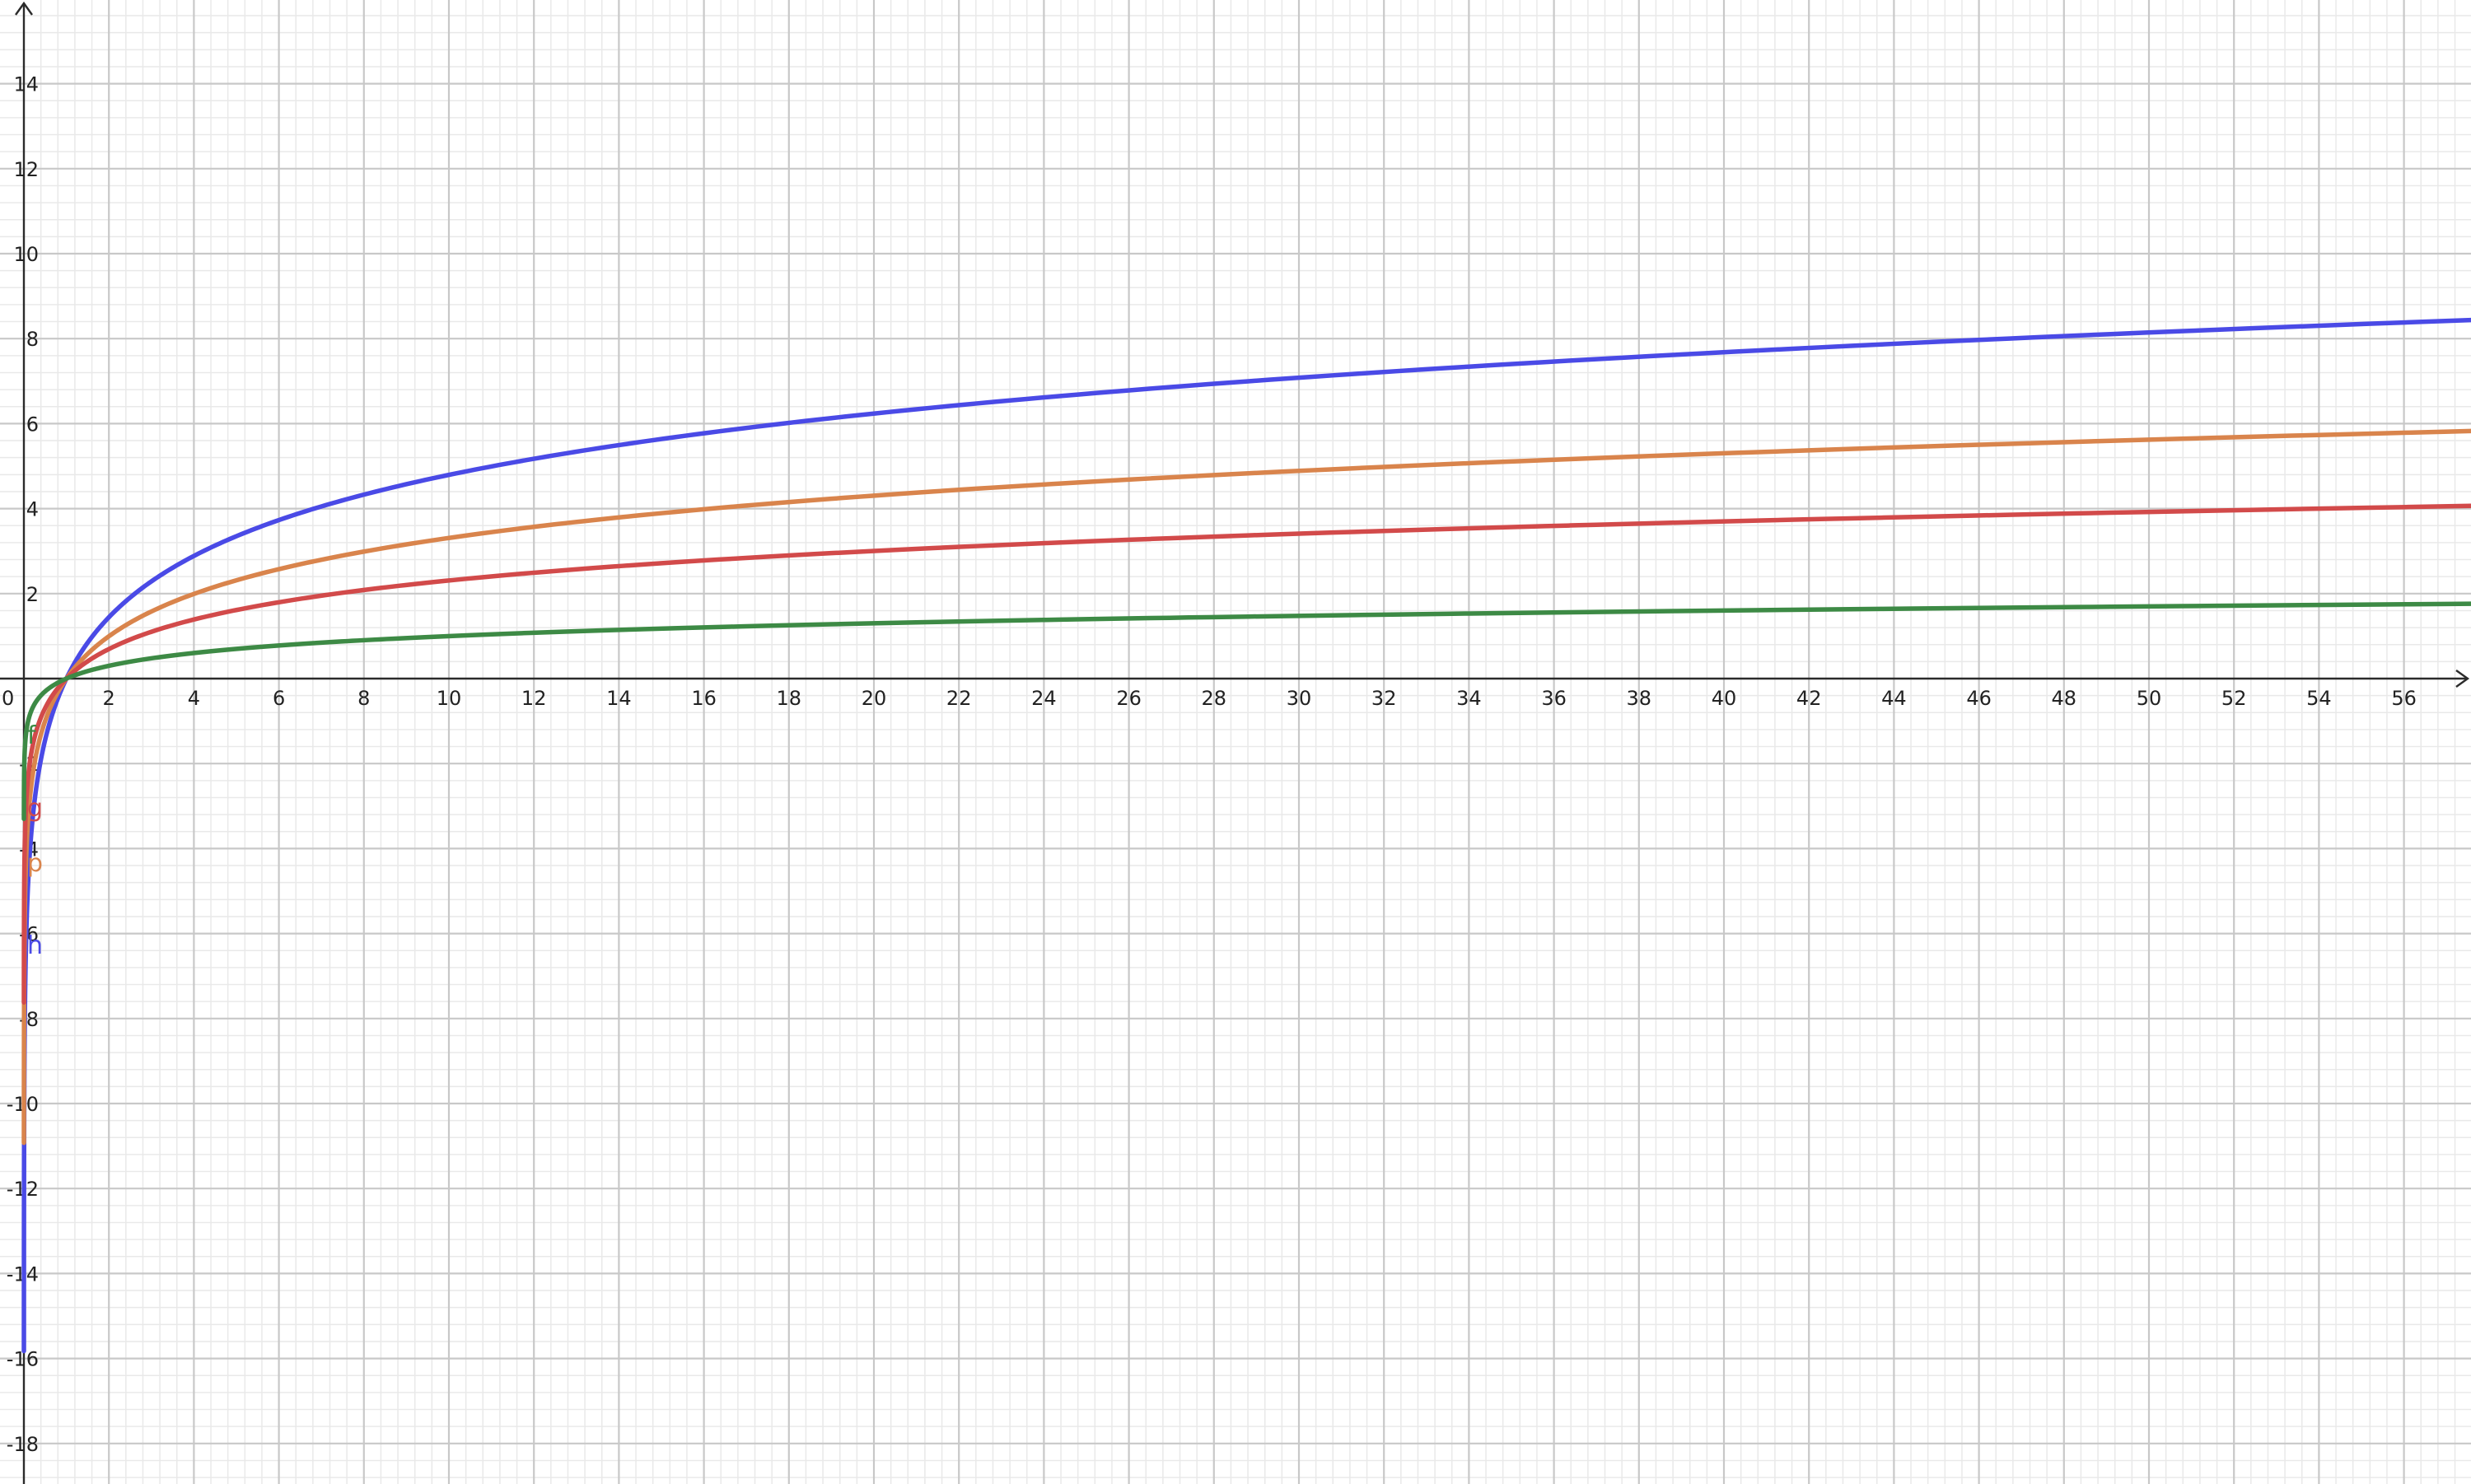 The image size is (2471, 1484). What do you see at coordinates (534, 698) in the screenshot?
I see `x-tick-label: 12` at bounding box center [534, 698].